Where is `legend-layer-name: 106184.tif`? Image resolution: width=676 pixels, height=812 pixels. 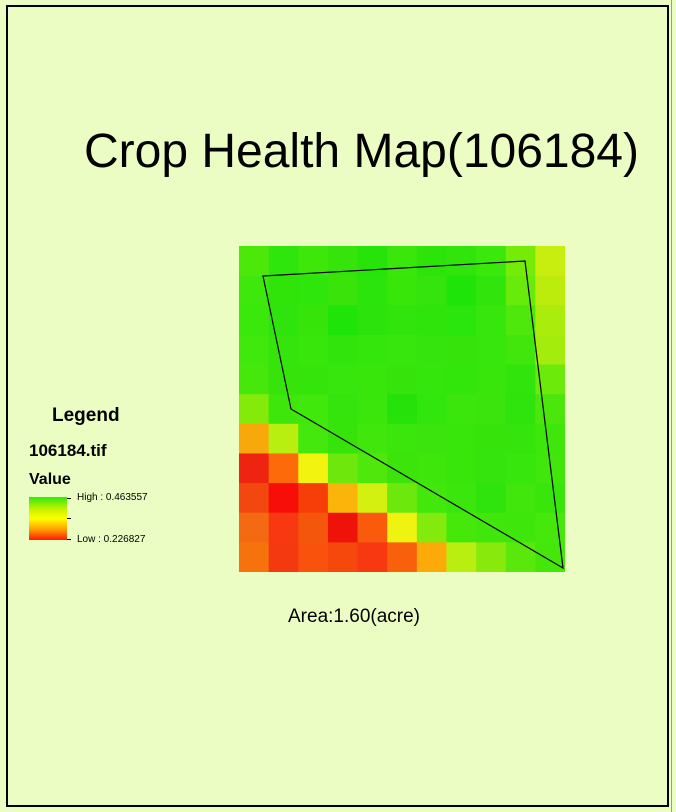
legend-layer-name: 106184.tif is located at coordinates (68, 450).